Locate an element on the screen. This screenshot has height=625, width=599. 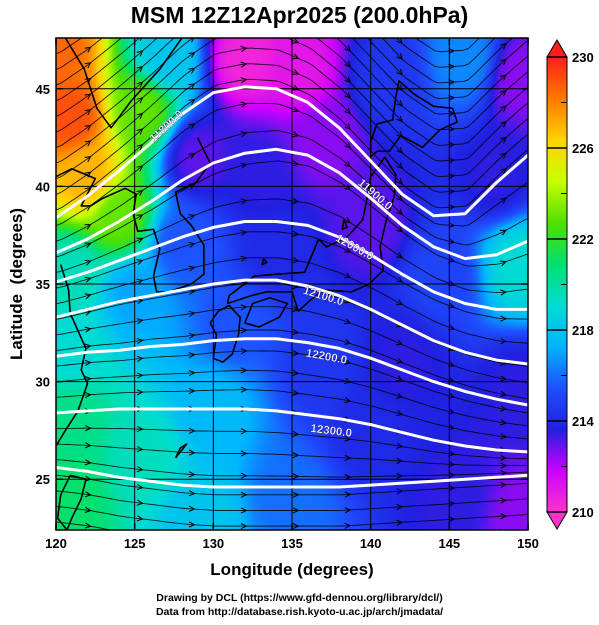
y-tick-label: 45 is located at coordinates (43, 89).